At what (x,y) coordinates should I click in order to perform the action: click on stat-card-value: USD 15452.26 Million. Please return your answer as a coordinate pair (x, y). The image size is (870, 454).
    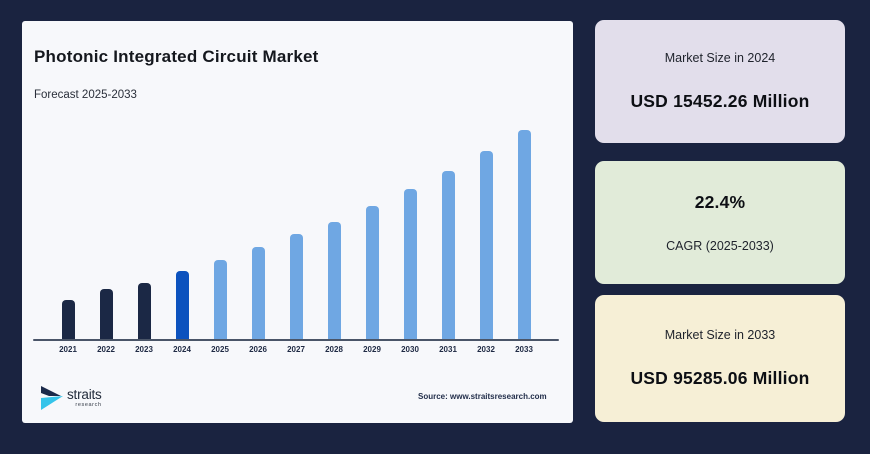
    Looking at the image, I should click on (720, 101).